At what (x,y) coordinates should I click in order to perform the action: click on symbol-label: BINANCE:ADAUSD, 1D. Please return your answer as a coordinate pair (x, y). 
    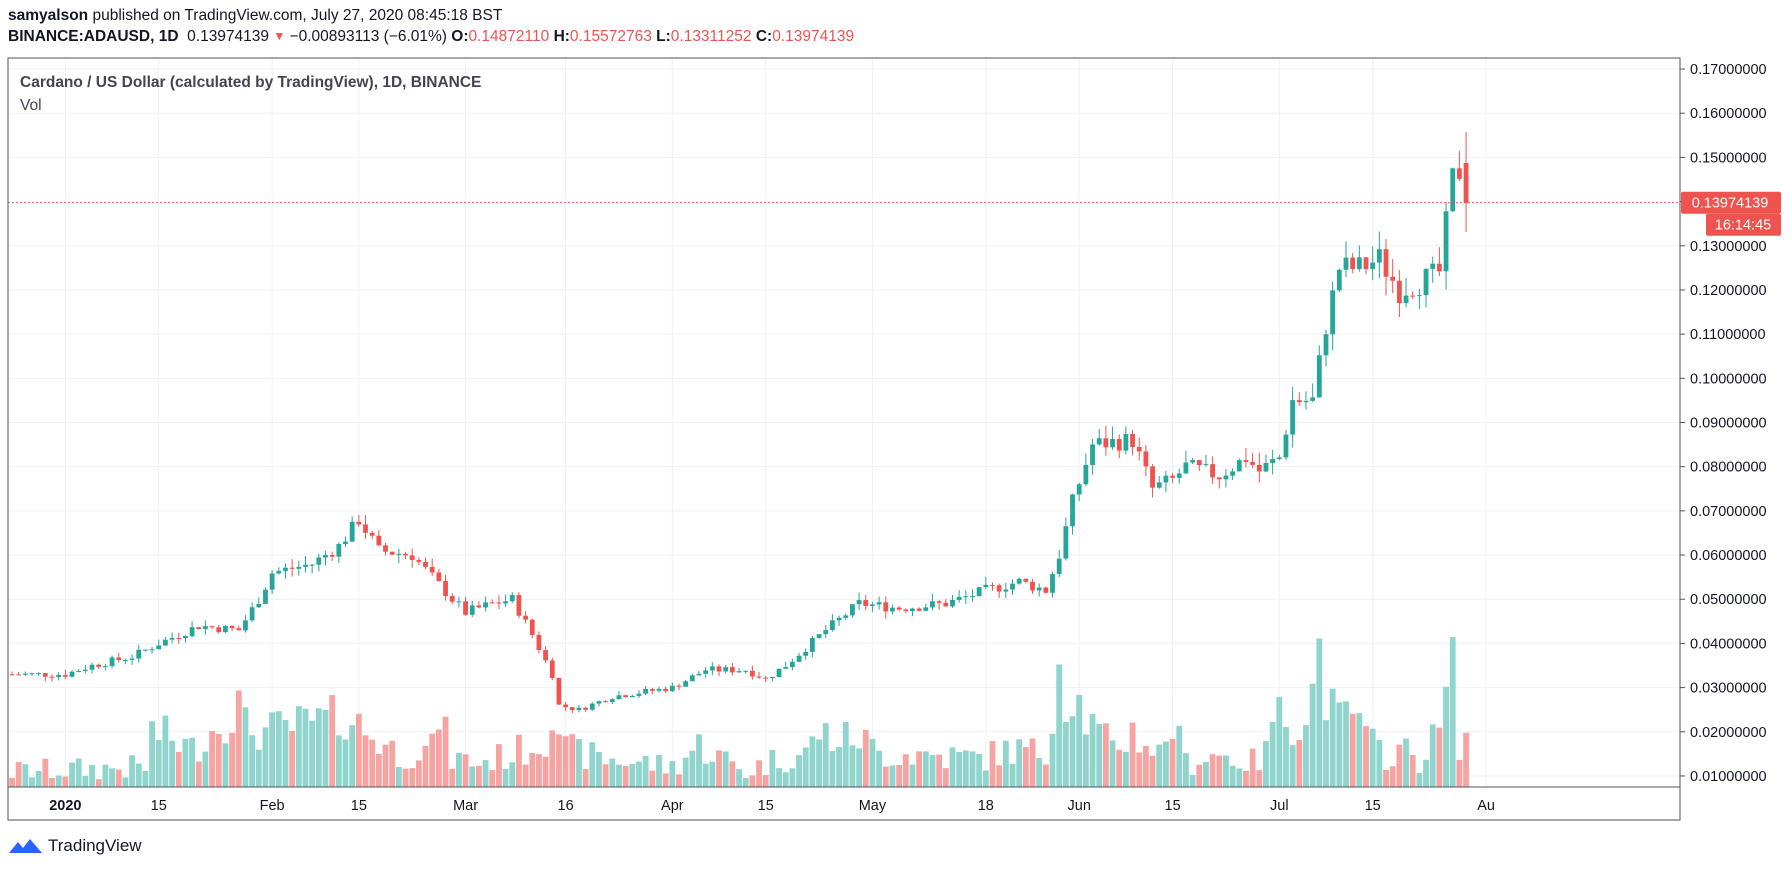
    Looking at the image, I should click on (93, 36).